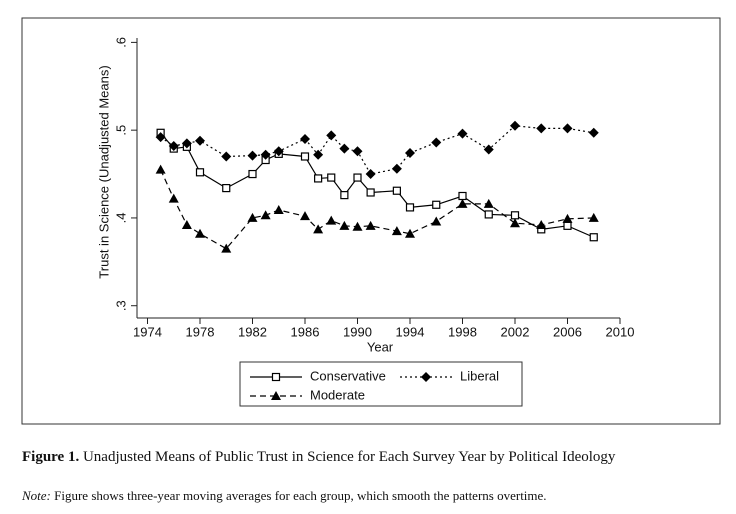 Image resolution: width=736 pixels, height=514 pixels. Describe the element at coordinates (120, 130) in the screenshot. I see `y-tick-label: .5` at that location.